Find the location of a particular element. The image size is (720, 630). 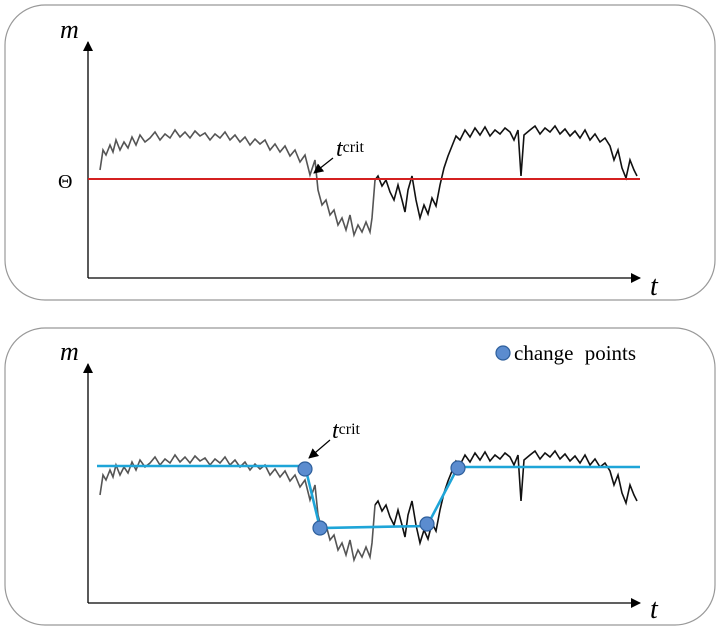

fitted-line is located at coordinates (368, 497).